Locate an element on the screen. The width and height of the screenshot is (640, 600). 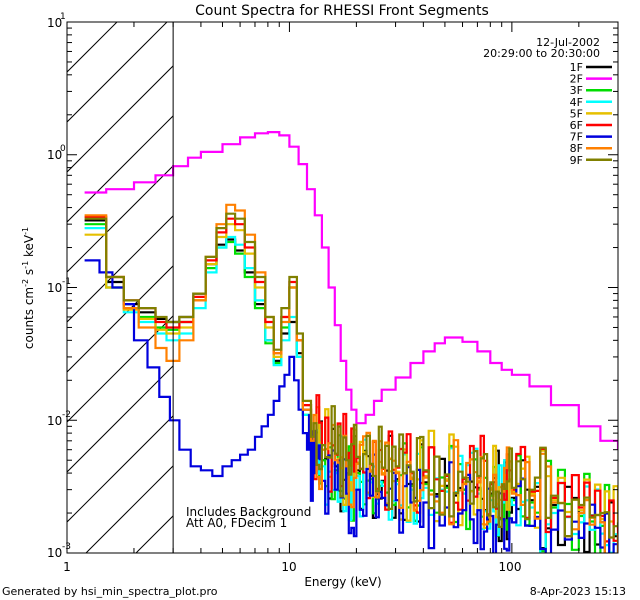
footer-generated-by: Generated by hsi_min_spectra_plot.pro is located at coordinates (110, 591).